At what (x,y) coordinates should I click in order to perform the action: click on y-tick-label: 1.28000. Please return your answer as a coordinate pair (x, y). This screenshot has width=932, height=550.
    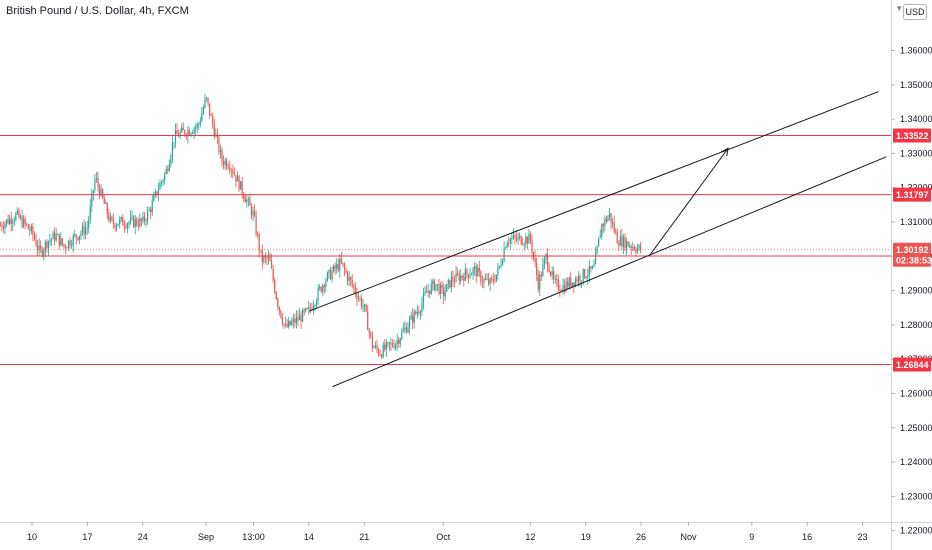
    Looking at the image, I should click on (916, 325).